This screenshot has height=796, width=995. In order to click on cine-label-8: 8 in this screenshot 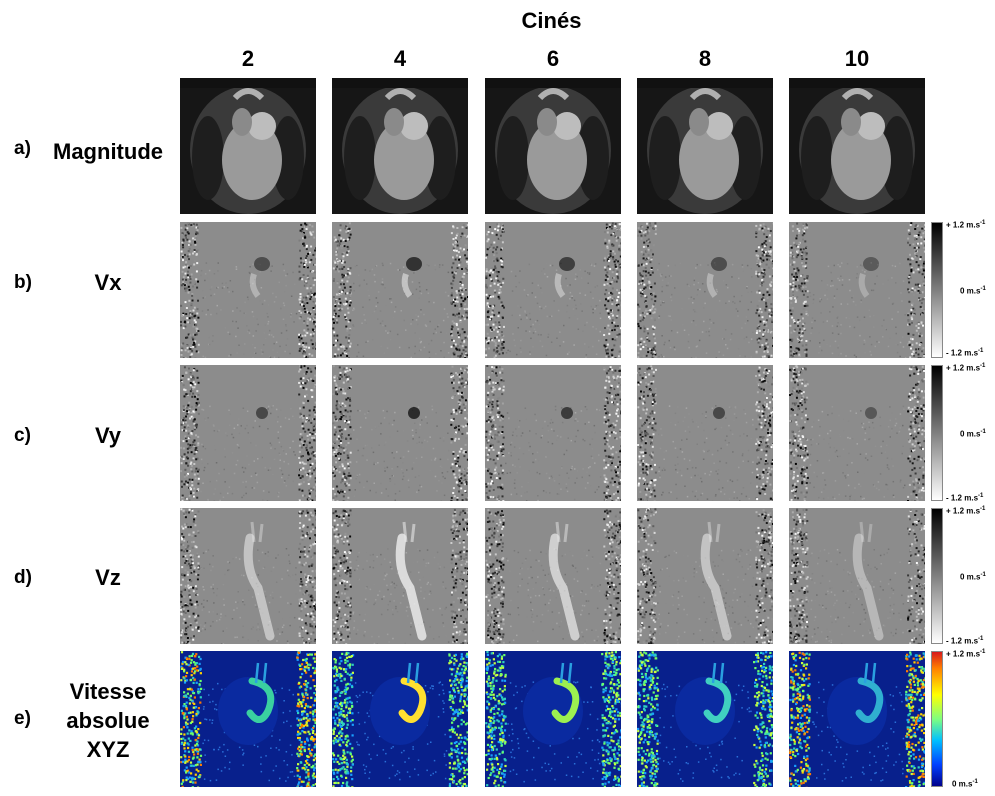, I will do `click(705, 58)`.